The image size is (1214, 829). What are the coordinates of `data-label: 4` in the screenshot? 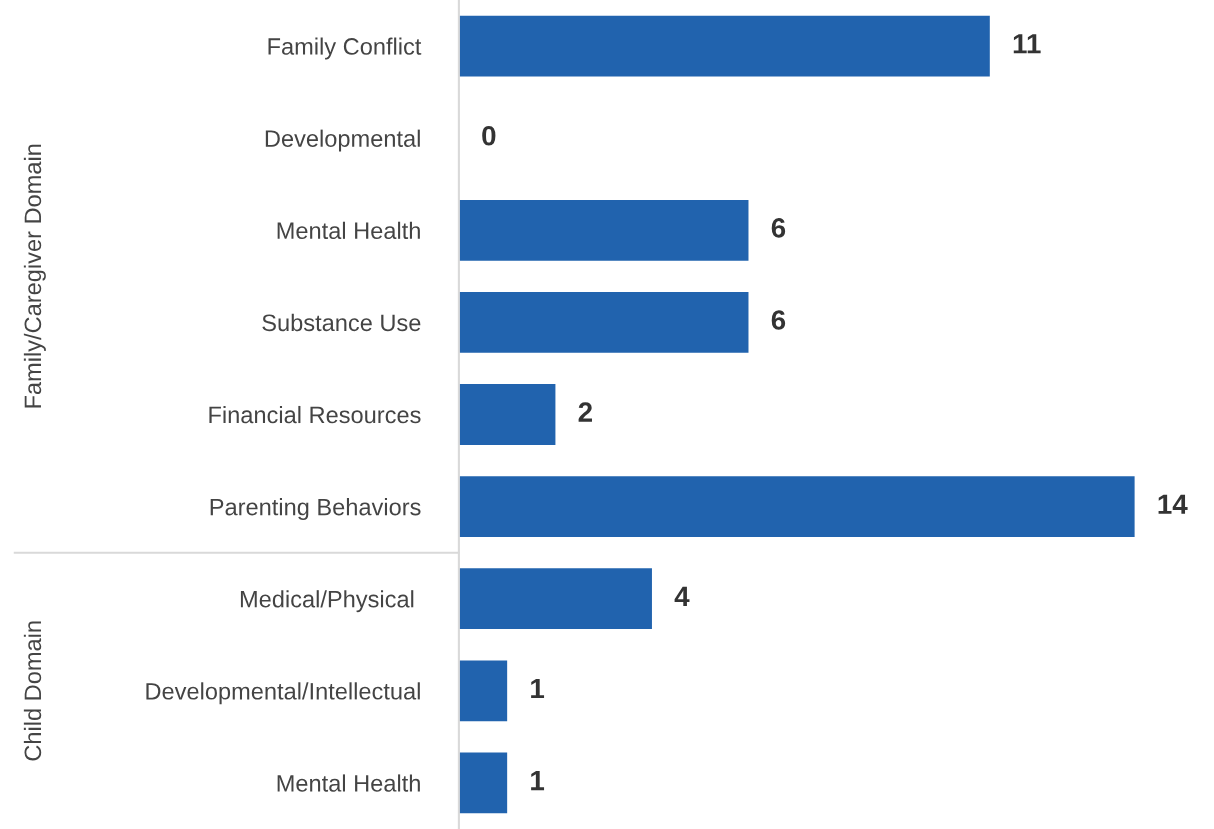 It's located at (682, 596).